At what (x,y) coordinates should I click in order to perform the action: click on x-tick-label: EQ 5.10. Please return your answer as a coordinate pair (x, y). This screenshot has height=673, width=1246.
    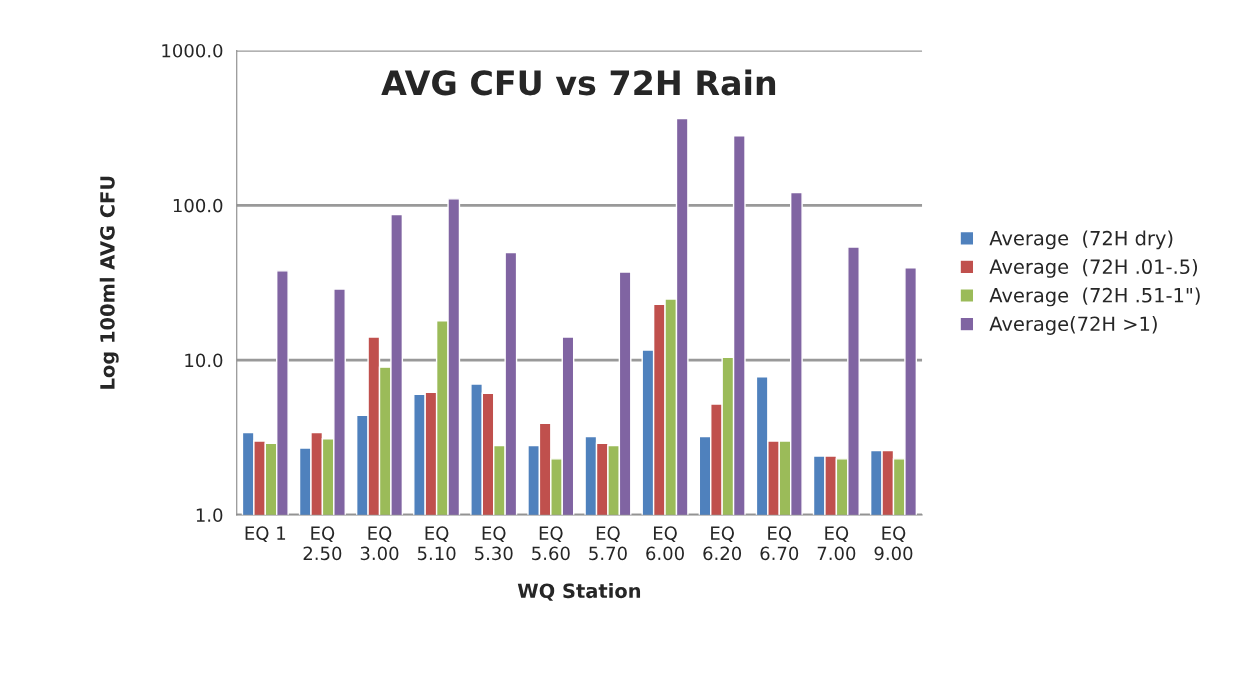
    Looking at the image, I should click on (436, 543).